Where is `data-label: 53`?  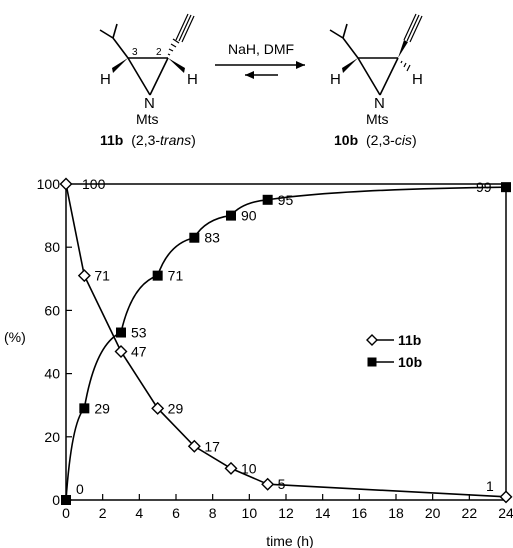
data-label: 53 is located at coordinates (139, 333).